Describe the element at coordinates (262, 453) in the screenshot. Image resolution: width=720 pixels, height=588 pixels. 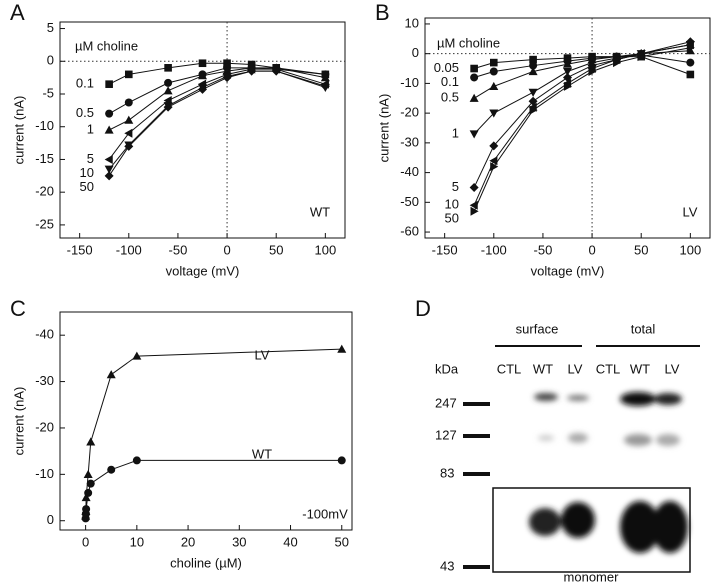
I see `annotation: WT` at that location.